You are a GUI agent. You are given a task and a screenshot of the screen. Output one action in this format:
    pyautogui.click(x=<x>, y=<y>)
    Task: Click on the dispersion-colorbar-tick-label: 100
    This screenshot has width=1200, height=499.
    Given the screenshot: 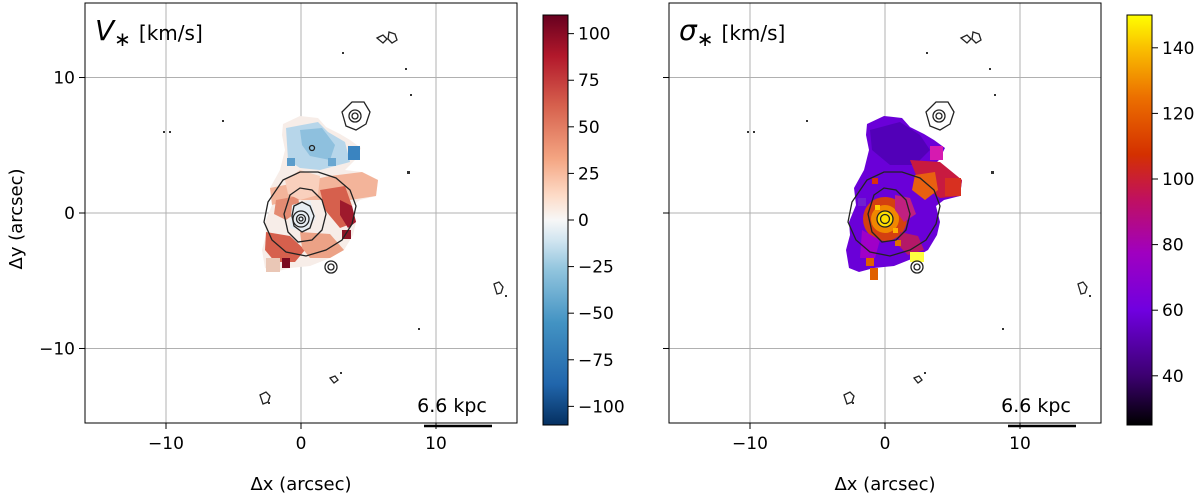 What is the action you would take?
    pyautogui.click(x=1178, y=180)
    